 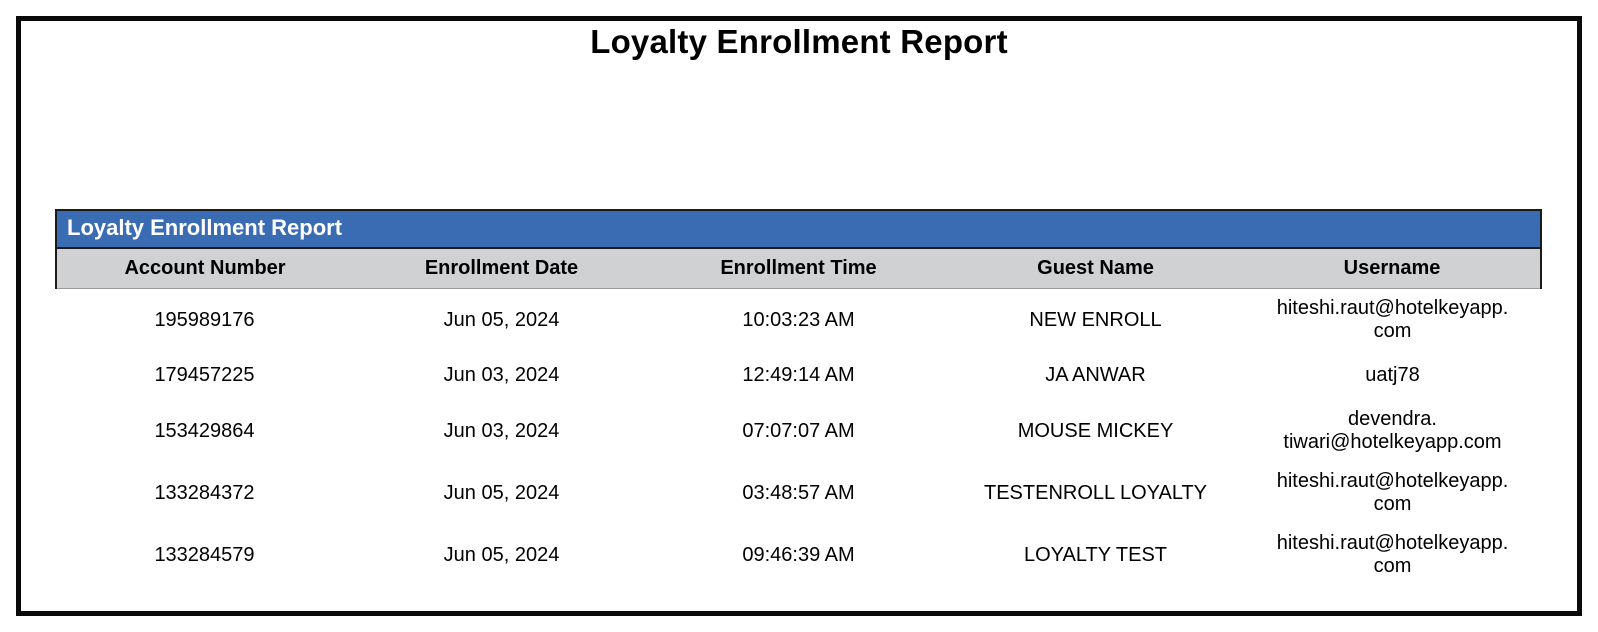 I want to click on cell-enrollment-time: 12:49:14 AM, so click(x=798, y=375).